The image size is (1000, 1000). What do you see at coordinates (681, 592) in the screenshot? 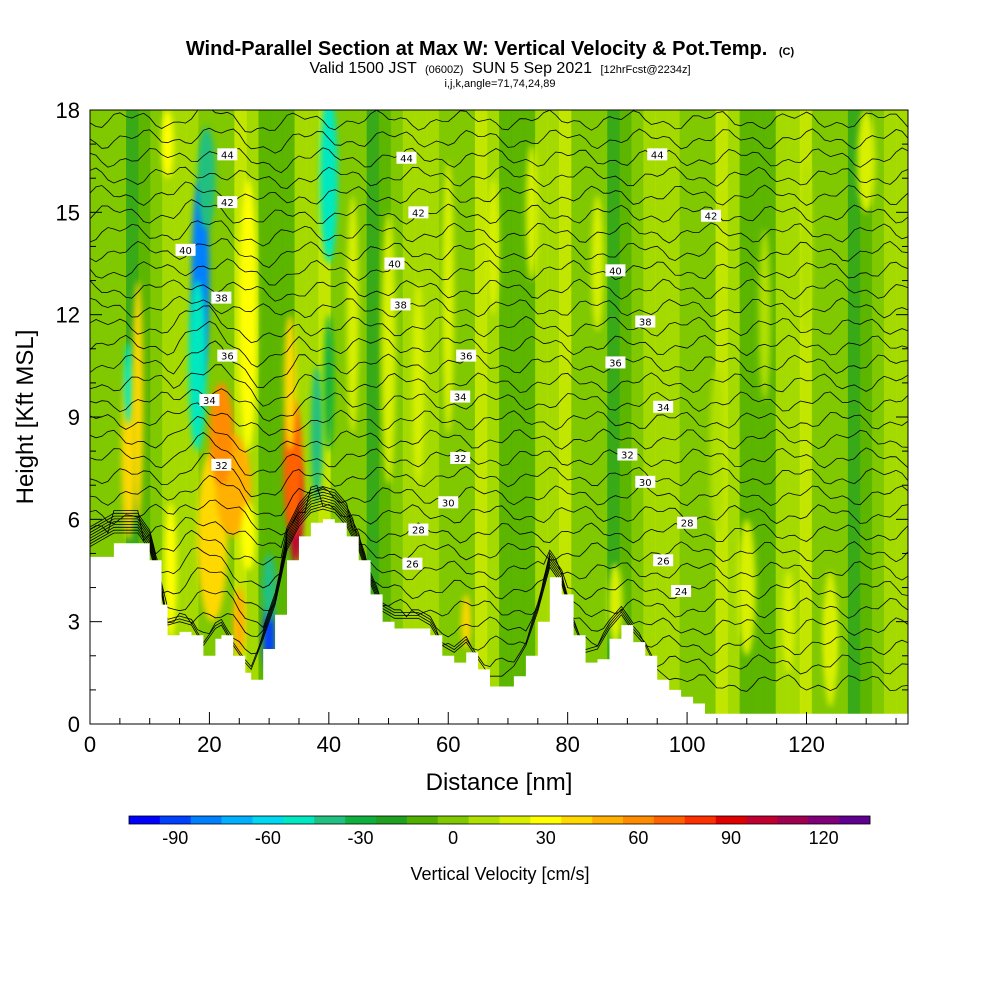
I see `isentrope-label-text: 24` at bounding box center [681, 592].